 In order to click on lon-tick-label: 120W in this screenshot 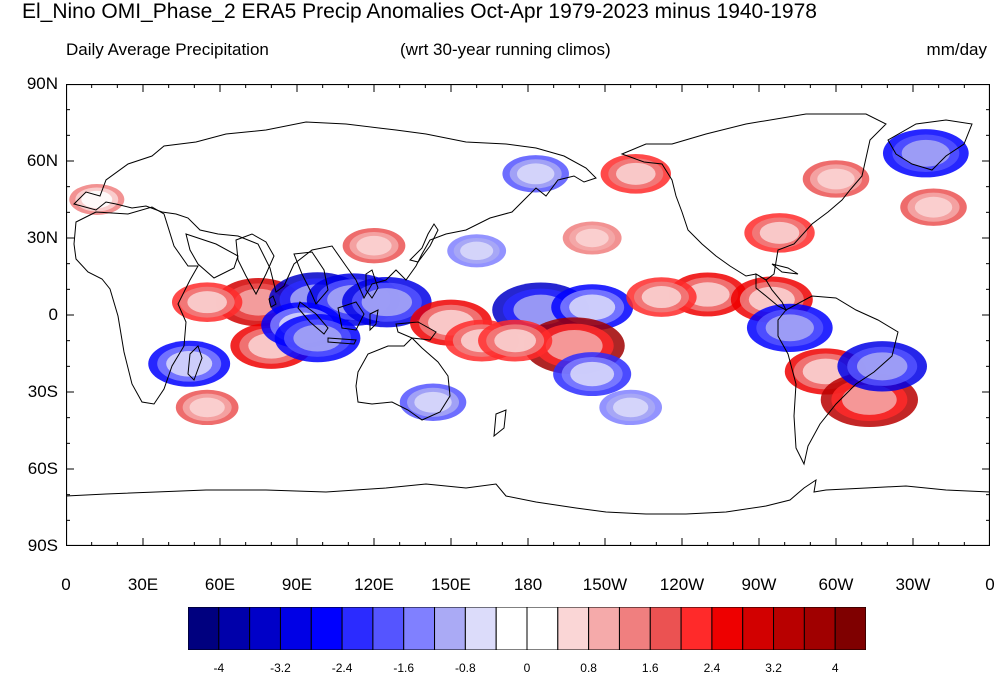, I will do `click(682, 584)`.